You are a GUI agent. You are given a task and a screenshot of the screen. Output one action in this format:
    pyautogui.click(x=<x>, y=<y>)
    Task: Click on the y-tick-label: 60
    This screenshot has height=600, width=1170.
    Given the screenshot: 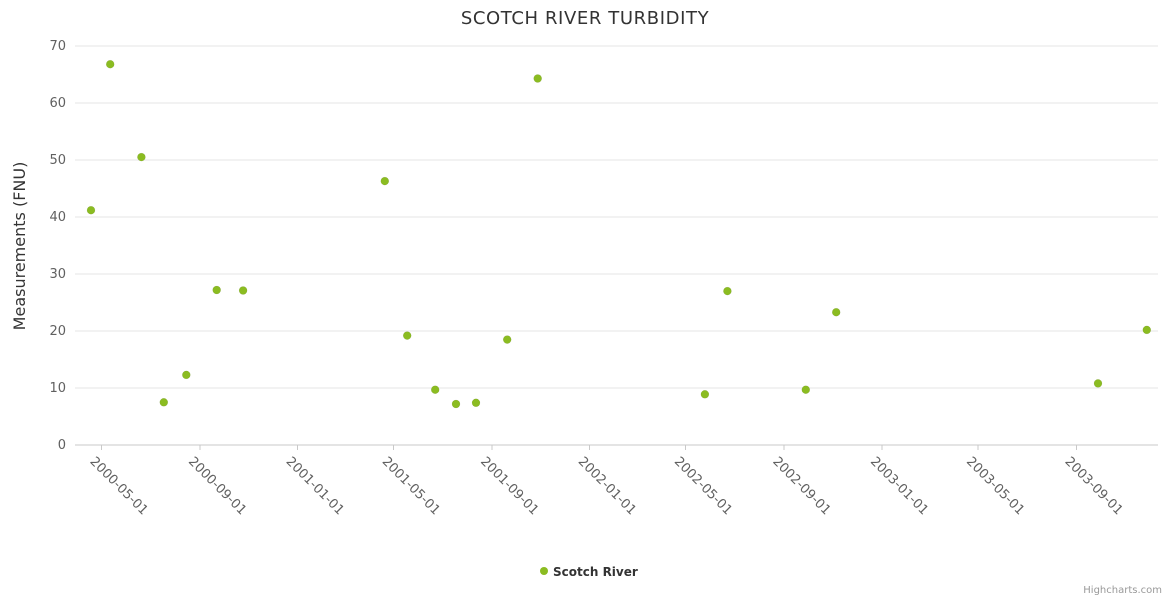 What is the action you would take?
    pyautogui.click(x=57, y=103)
    